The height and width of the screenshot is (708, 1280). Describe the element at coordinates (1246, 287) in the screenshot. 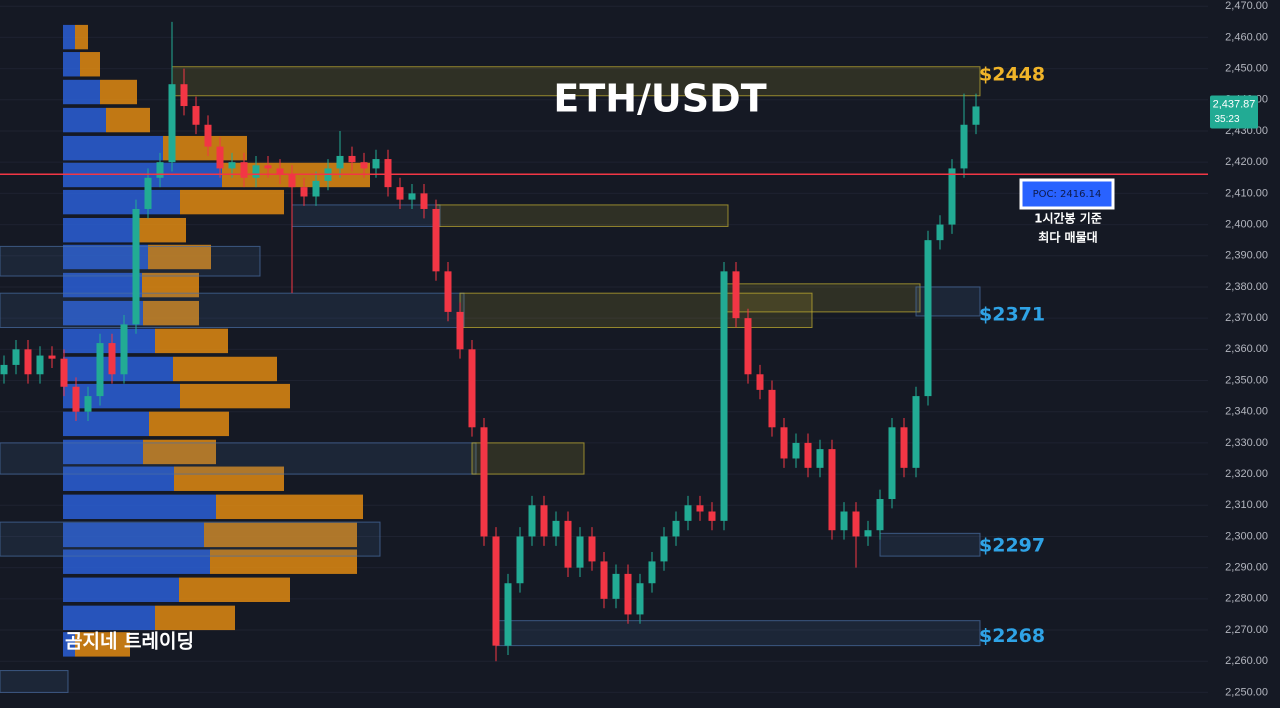

I see `y-tick-label: 2,380.00` at that location.